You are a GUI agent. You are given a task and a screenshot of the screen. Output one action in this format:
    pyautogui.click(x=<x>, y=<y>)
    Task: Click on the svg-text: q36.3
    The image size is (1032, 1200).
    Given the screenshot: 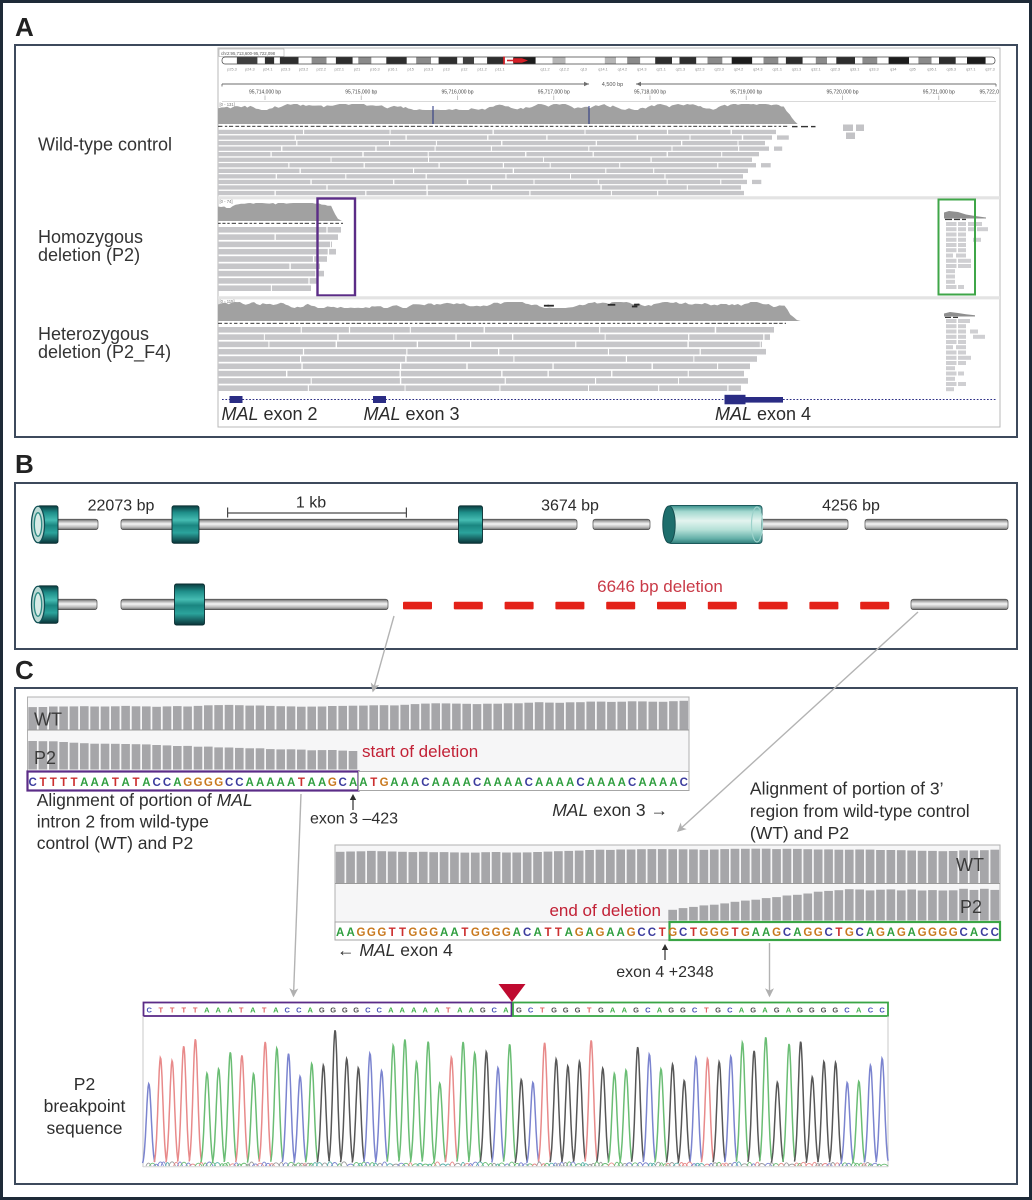 What is the action you would take?
    pyautogui.click(x=952, y=70)
    